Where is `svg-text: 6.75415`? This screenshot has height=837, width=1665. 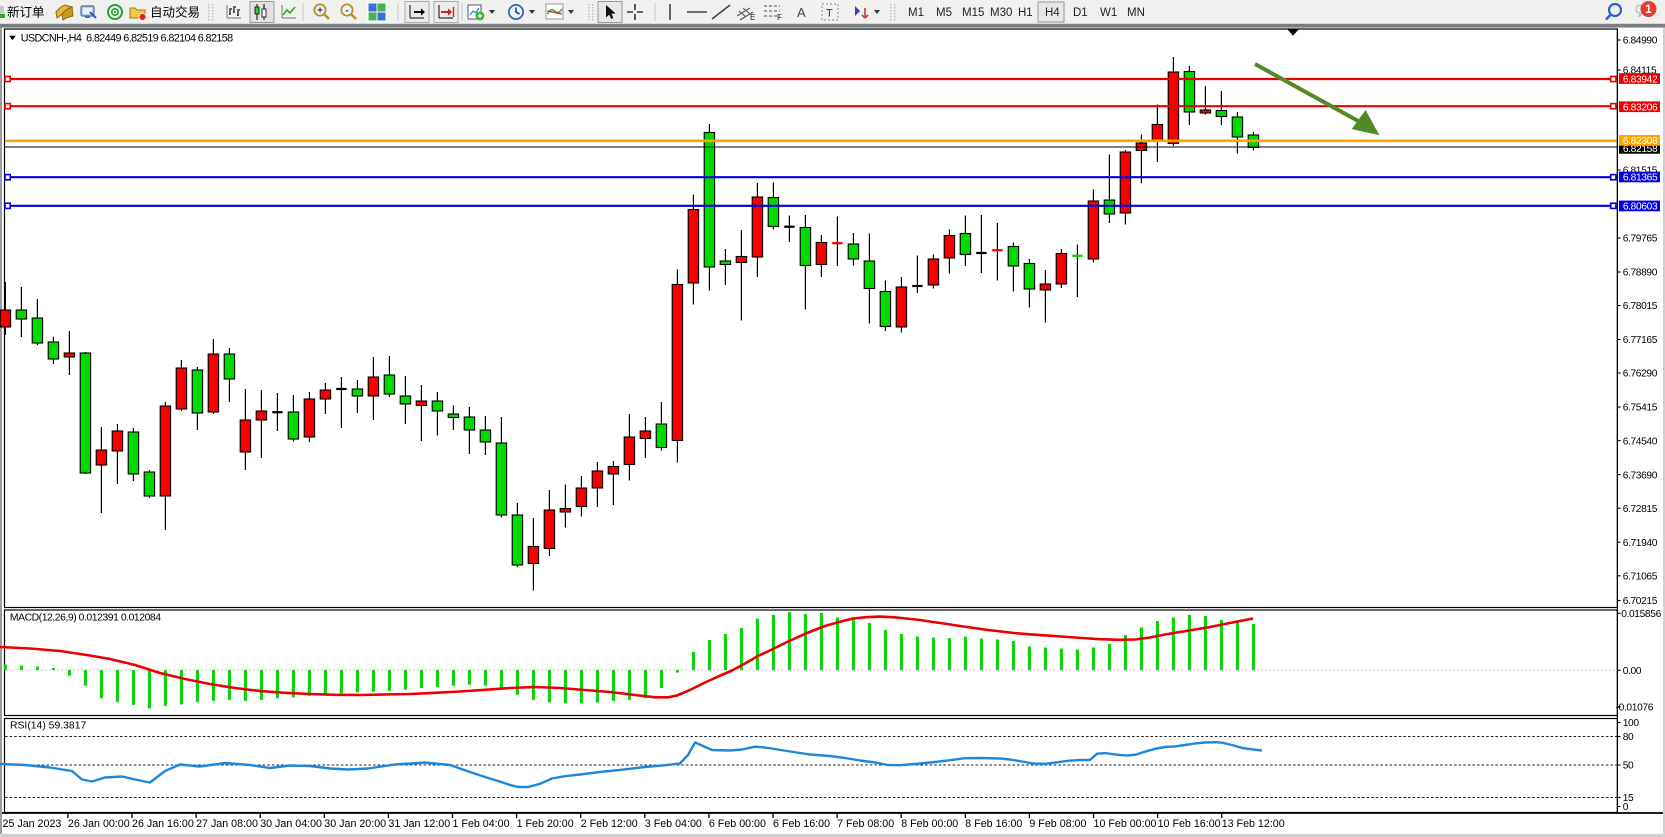
svg-text: 6.75415 is located at coordinates (1640, 408).